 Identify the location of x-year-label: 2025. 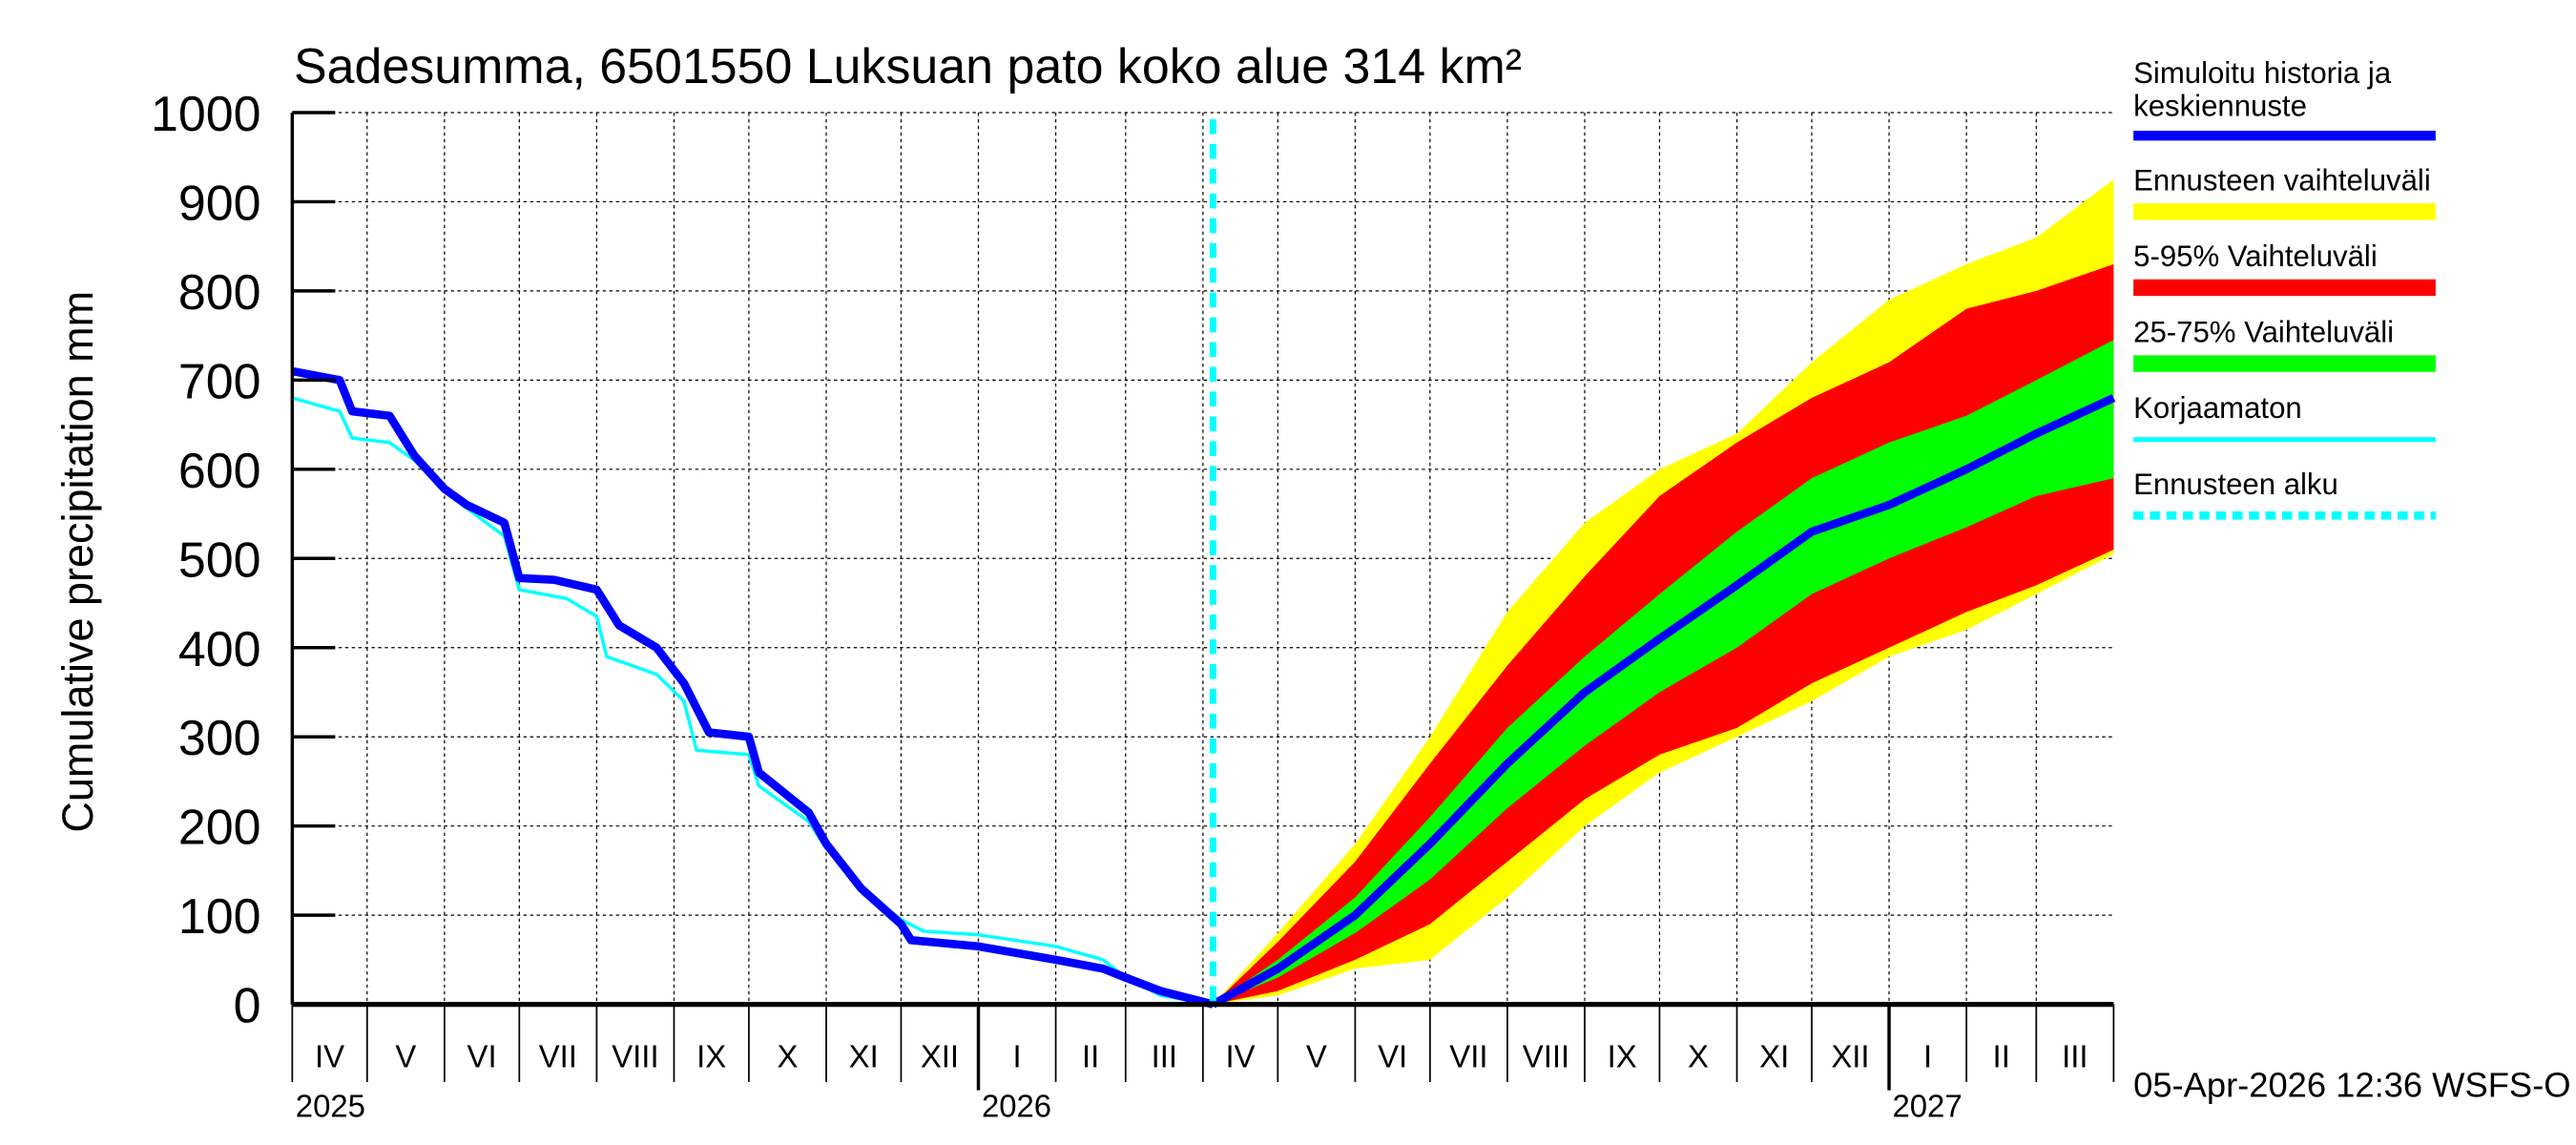
(330, 1105).